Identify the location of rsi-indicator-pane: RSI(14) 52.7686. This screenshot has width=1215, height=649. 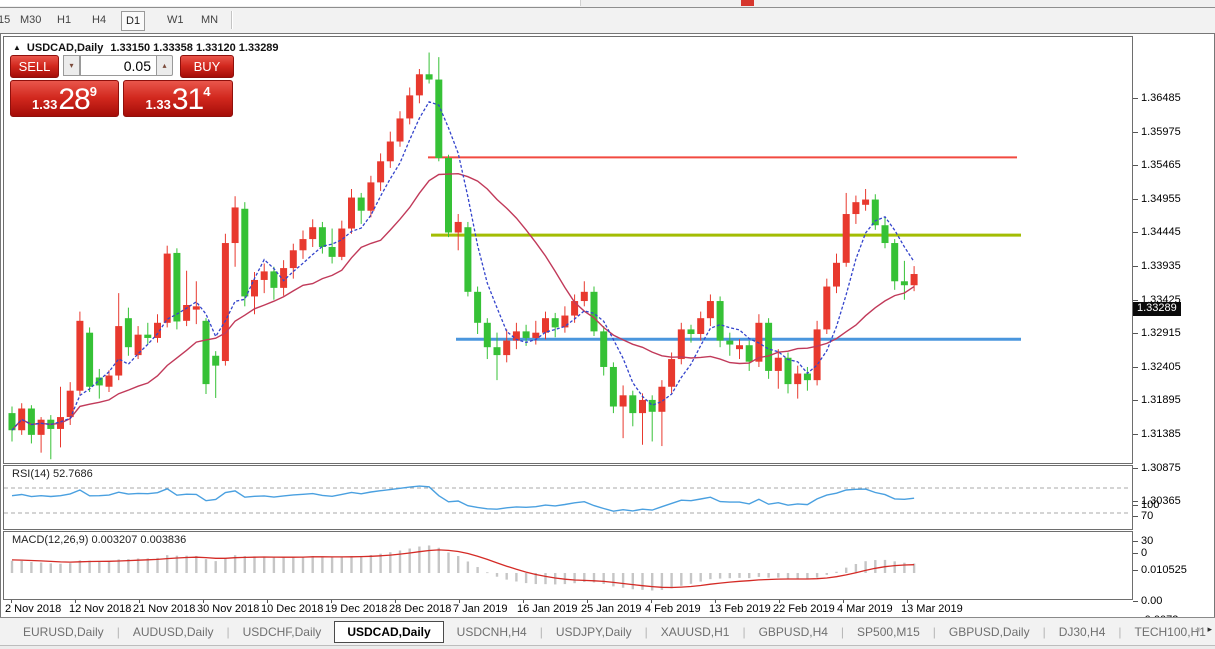
(568, 497).